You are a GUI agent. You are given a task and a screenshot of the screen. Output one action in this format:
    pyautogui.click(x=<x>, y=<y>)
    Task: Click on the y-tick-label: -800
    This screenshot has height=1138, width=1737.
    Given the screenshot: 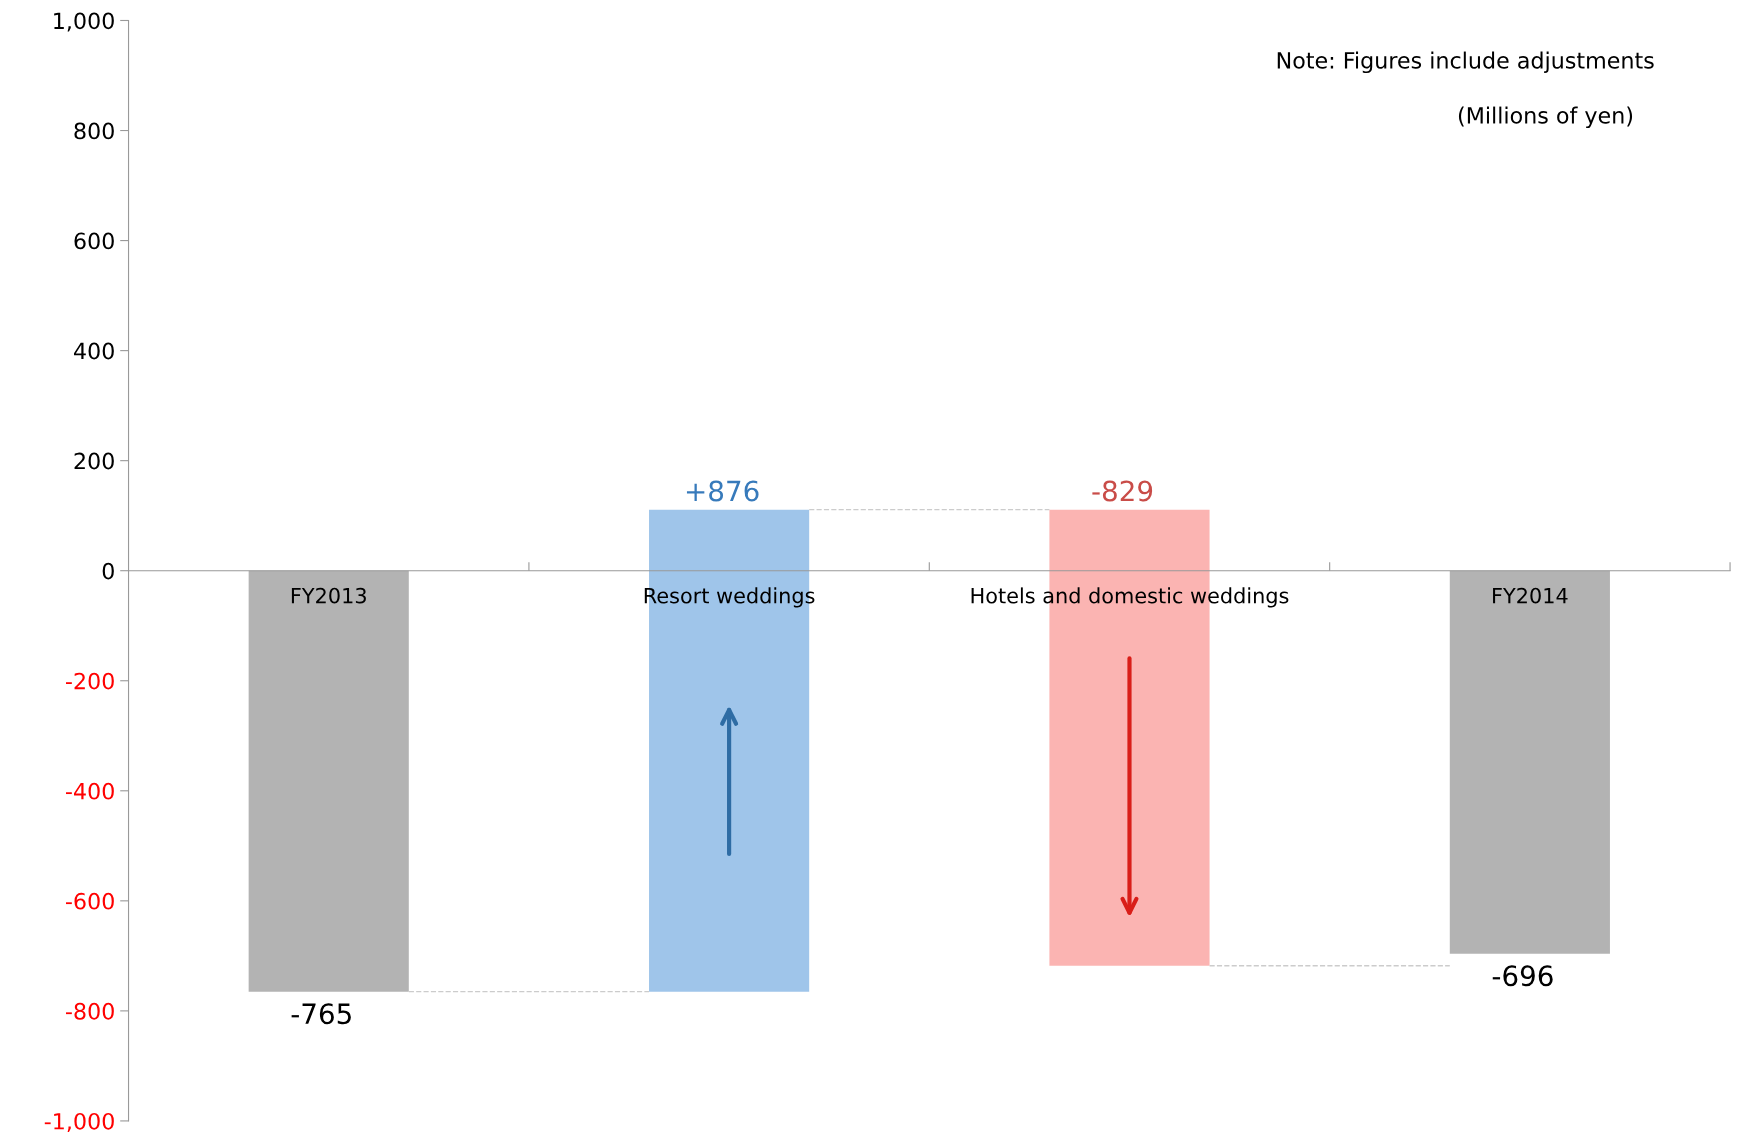 What is the action you would take?
    pyautogui.click(x=90, y=1011)
    